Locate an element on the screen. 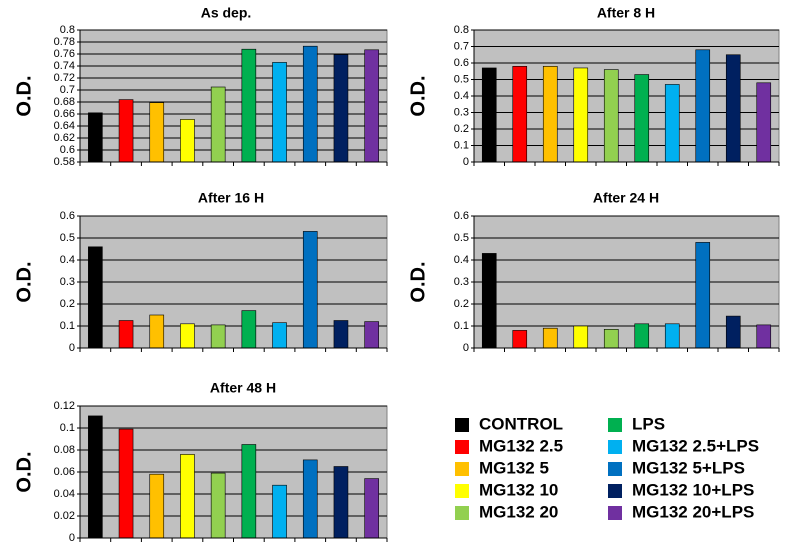  y-tick-label: 0.62 is located at coordinates (64, 138).